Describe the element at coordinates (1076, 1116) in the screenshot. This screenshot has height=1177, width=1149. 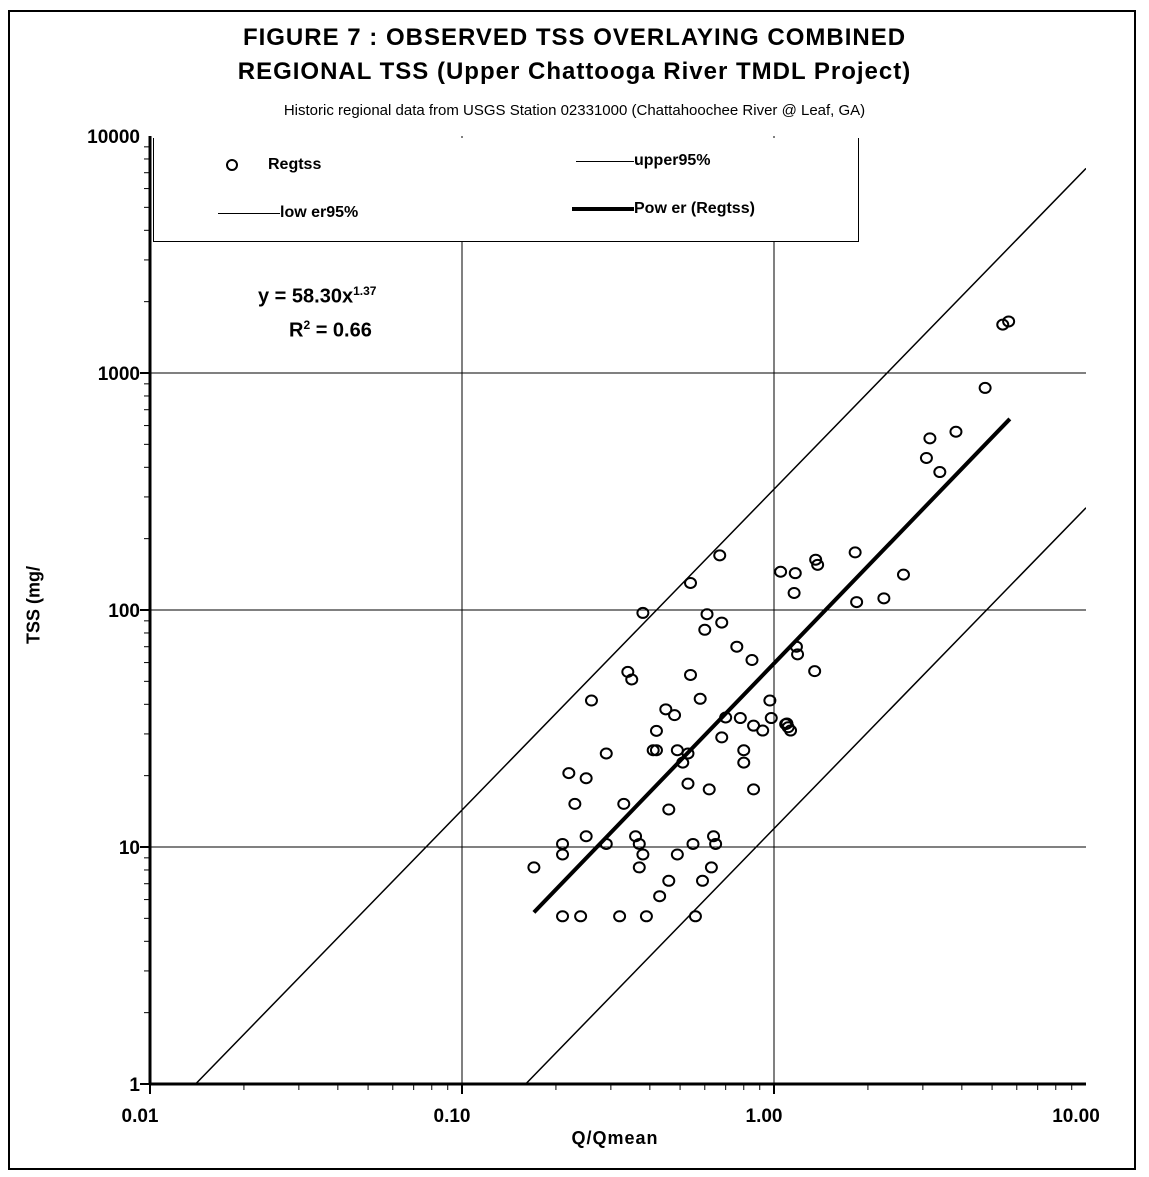
I see `x-tick-label: 10.00` at that location.